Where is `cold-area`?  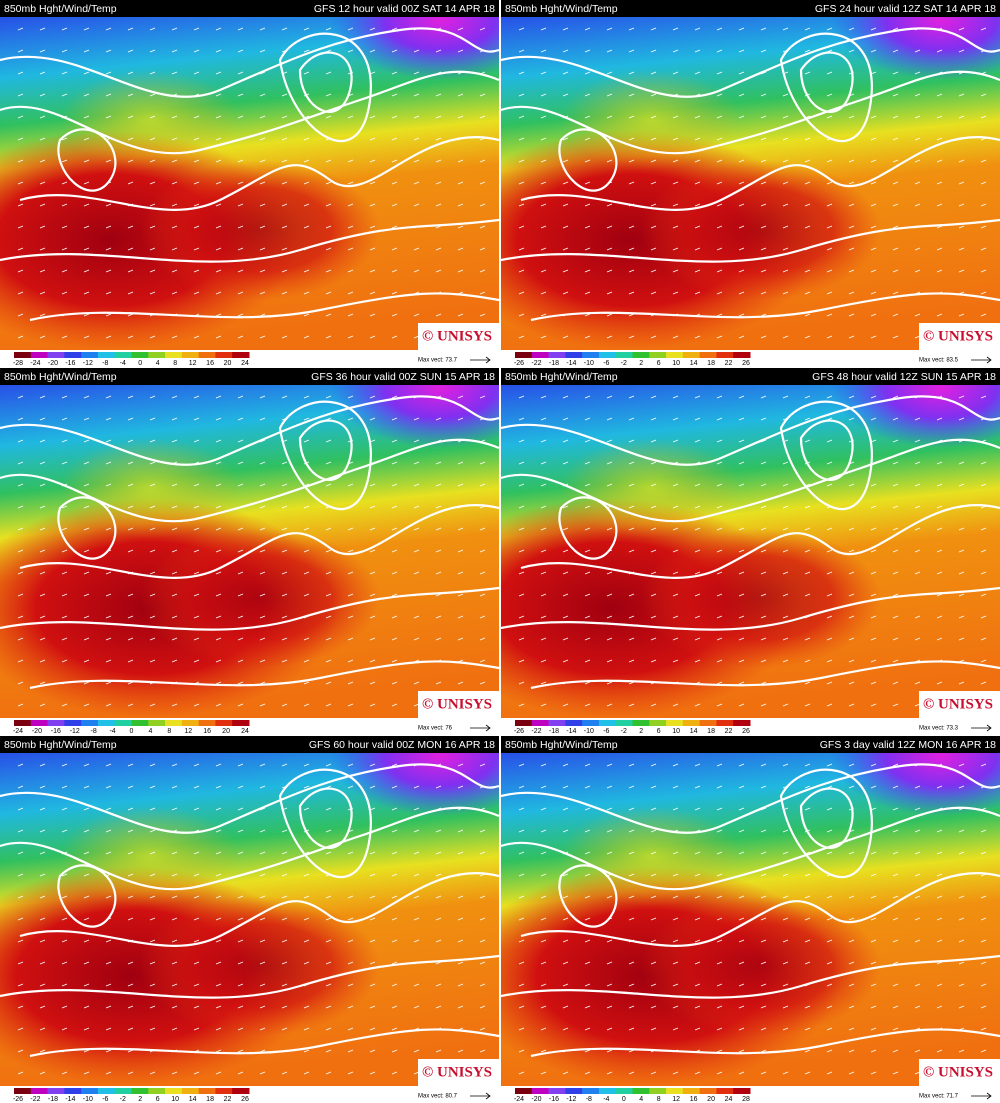 cold-area is located at coordinates (414, 48).